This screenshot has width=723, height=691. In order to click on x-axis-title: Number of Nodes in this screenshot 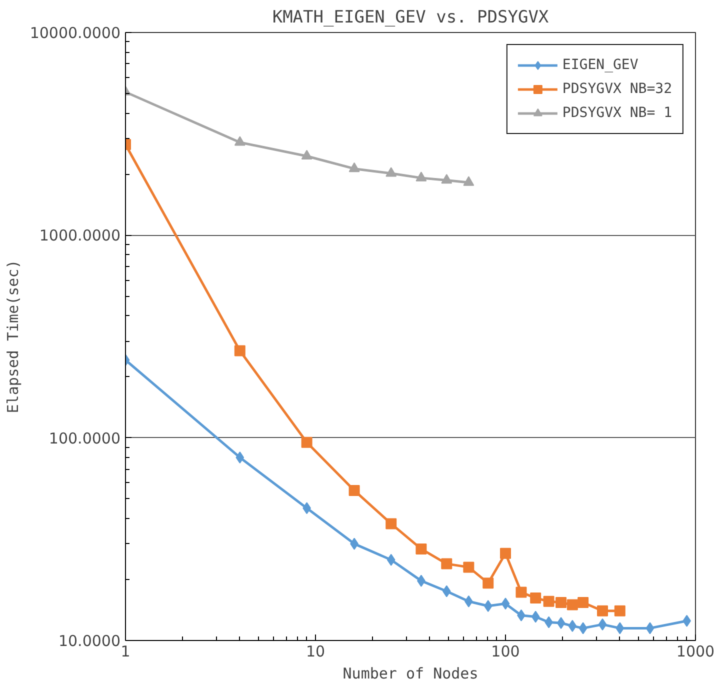, I will do `click(410, 673)`.